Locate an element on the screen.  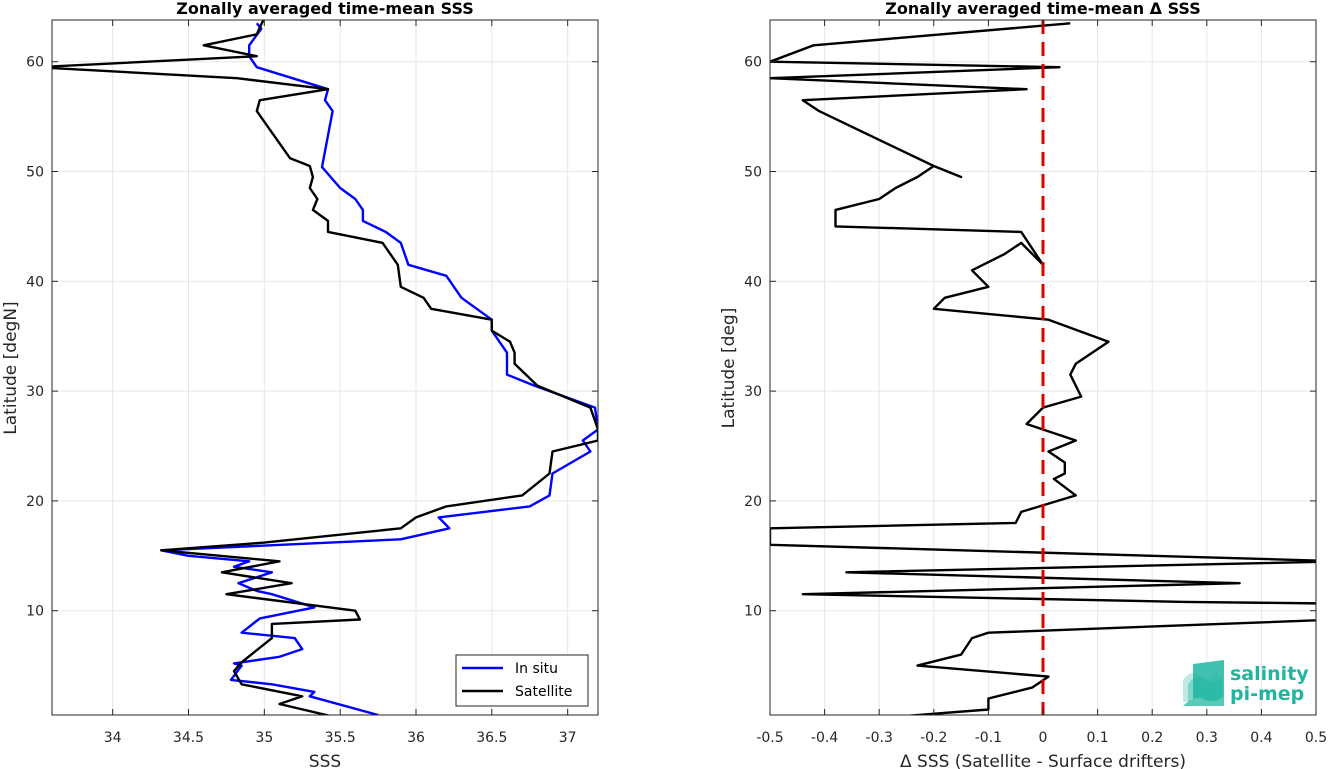
y-axis-label-left: Latitude [degN] is located at coordinates (11, 367).